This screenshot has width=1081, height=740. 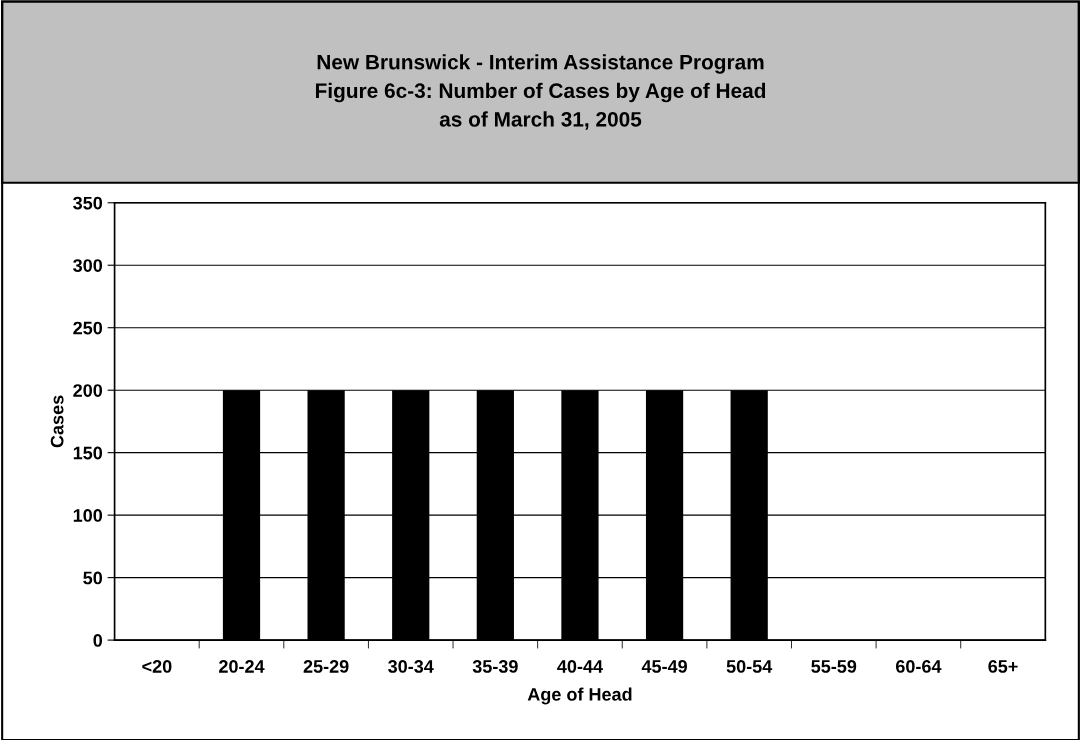 What do you see at coordinates (242, 666) in the screenshot?
I see `x-tick-label: 20-24` at bounding box center [242, 666].